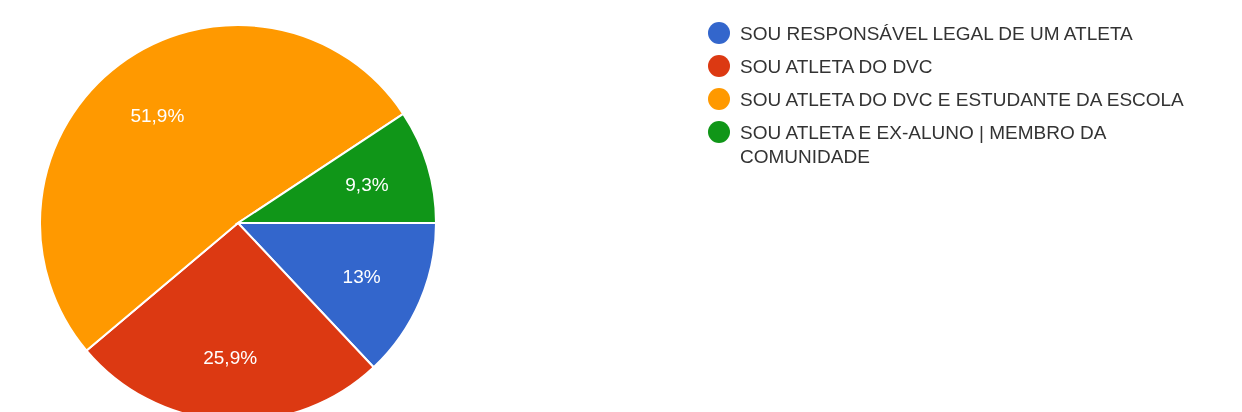 The image size is (1242, 412). What do you see at coordinates (836, 67) in the screenshot?
I see `legend-label: SOU ATLETA DO DVC` at bounding box center [836, 67].